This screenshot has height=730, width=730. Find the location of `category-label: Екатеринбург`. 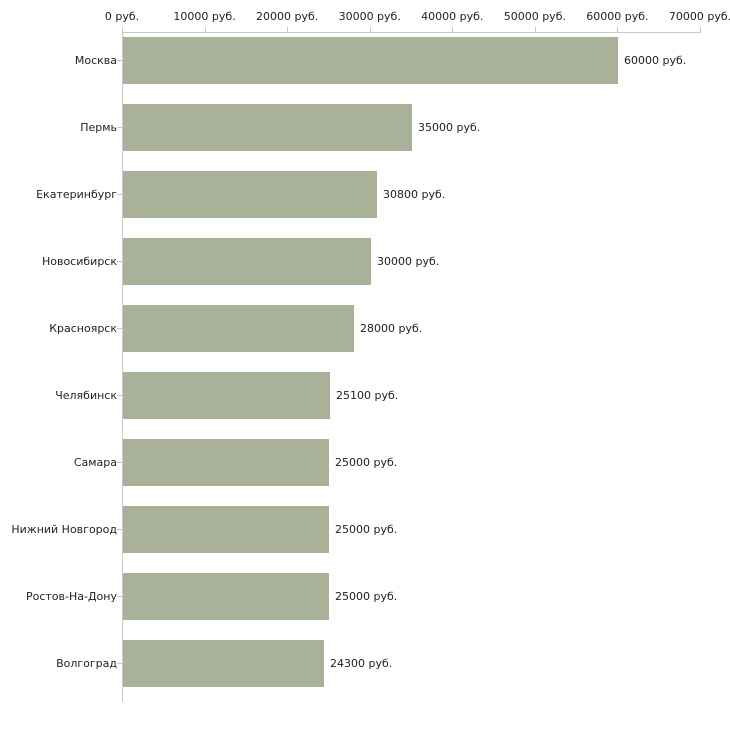

category-label: Екатеринбург is located at coordinates (76, 194).